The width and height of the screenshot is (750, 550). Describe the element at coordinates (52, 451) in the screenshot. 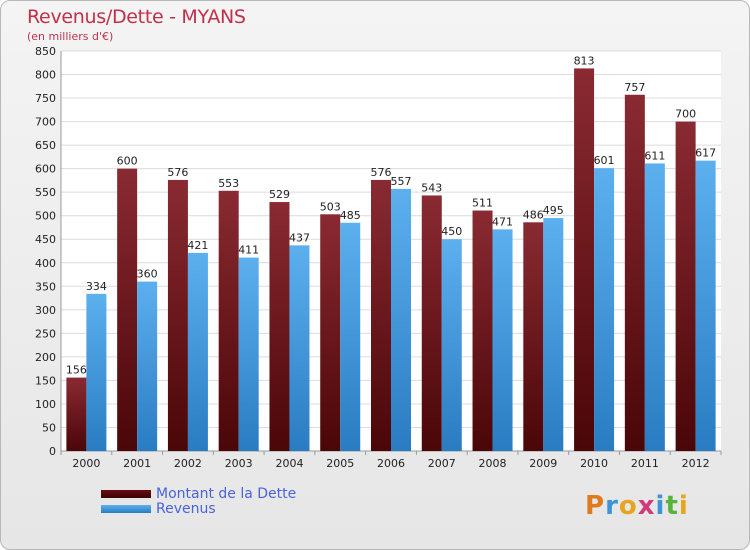

I see `y-tick-label: 0` at that location.